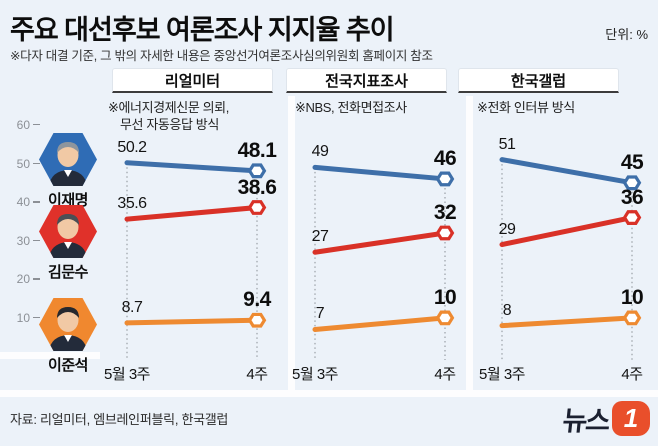  I want to click on value-label-start: 29, so click(507, 229).